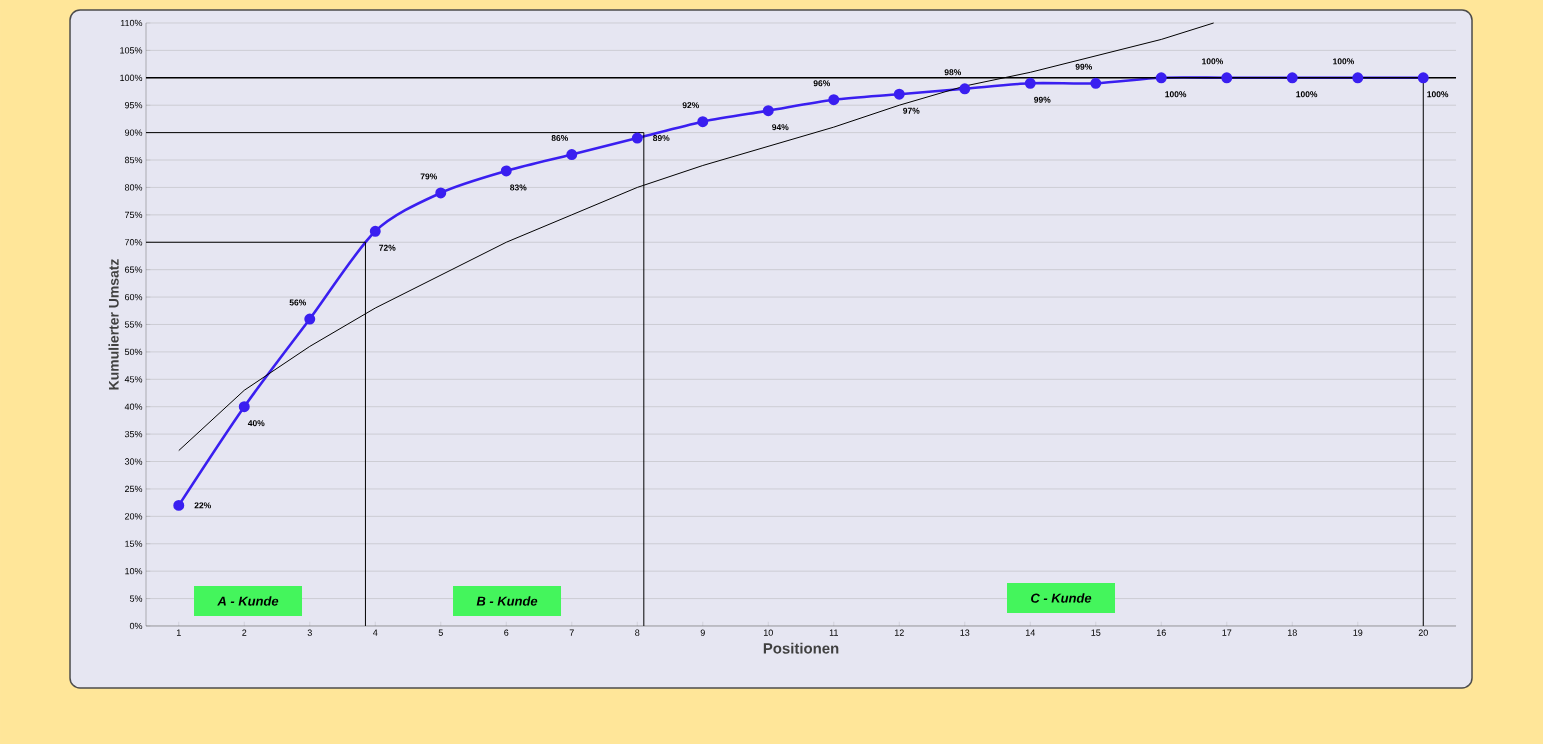 This screenshot has height=744, width=1543. I want to click on x-tick-label: 15, so click(1096, 632).